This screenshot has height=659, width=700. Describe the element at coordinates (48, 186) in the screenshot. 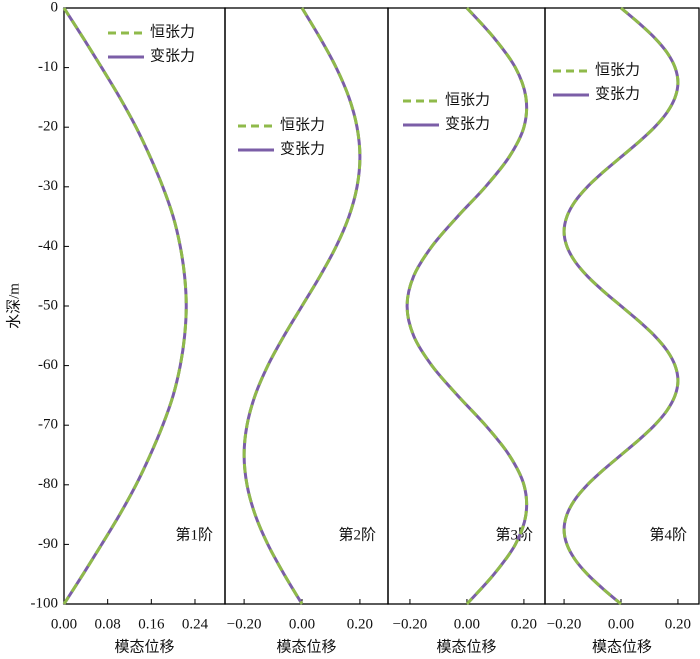

I see `y-tick-label: -30` at that location.